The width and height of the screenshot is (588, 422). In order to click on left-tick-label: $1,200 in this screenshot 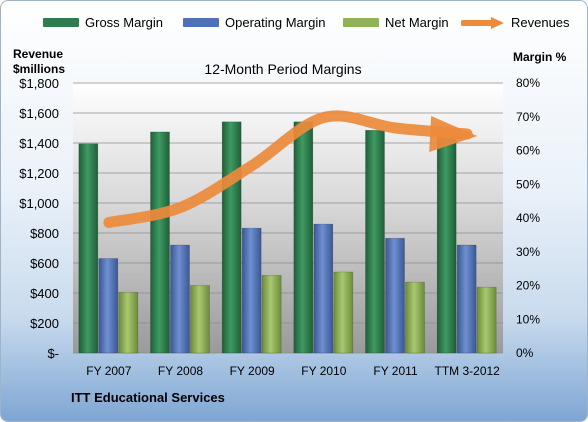, I will do `click(39, 173)`.